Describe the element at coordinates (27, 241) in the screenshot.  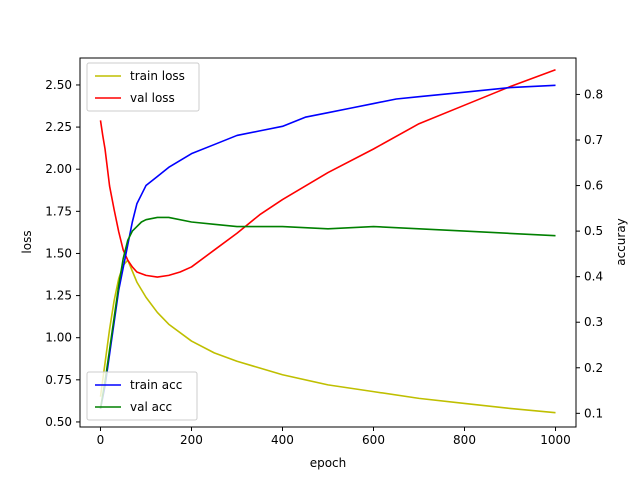
I see `y-left-axis-title: loss` at that location.